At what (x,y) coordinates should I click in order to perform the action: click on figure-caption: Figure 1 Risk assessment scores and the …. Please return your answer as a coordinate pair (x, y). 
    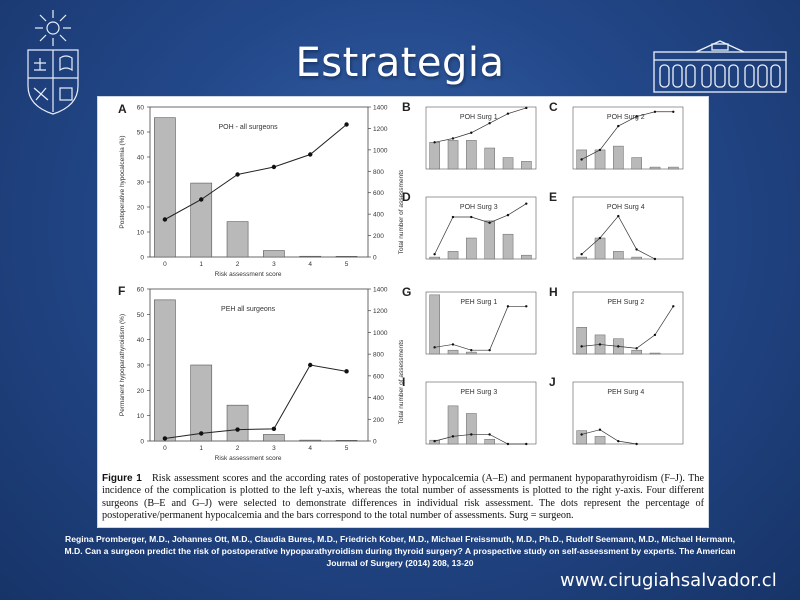
    Looking at the image, I should click on (403, 498).